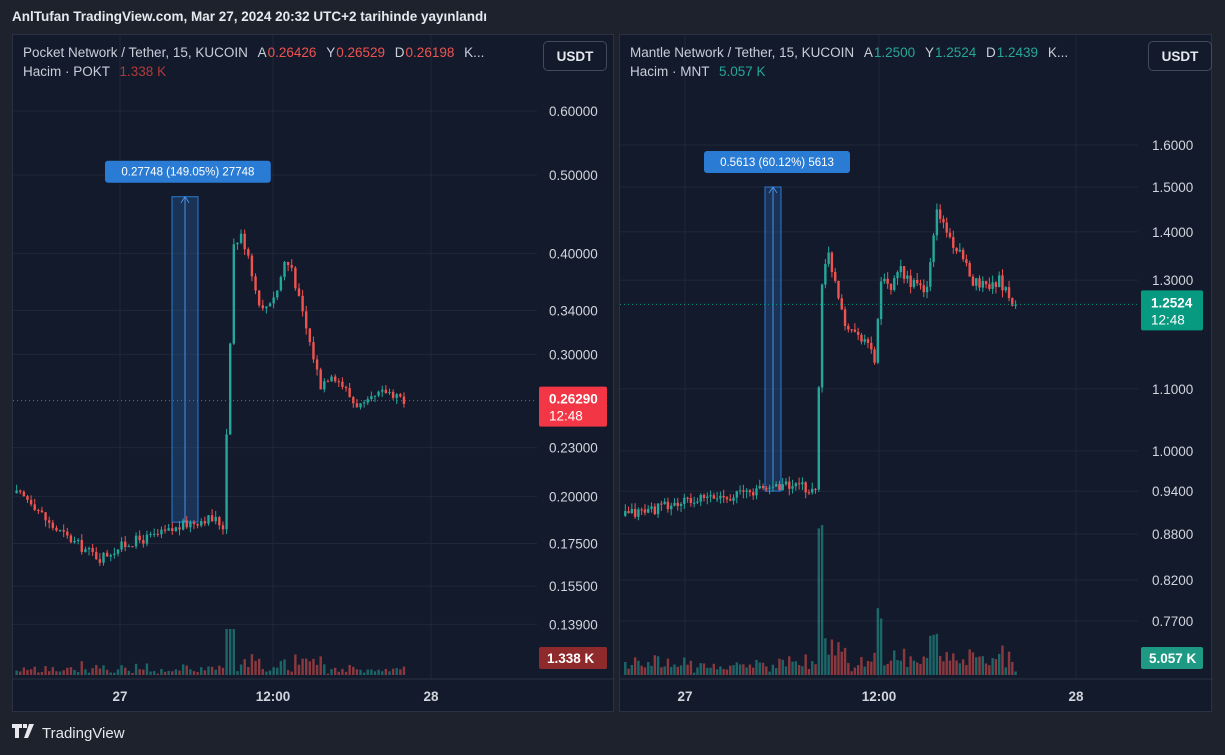 The image size is (1225, 755). I want to click on measure-label-bg, so click(188, 171).